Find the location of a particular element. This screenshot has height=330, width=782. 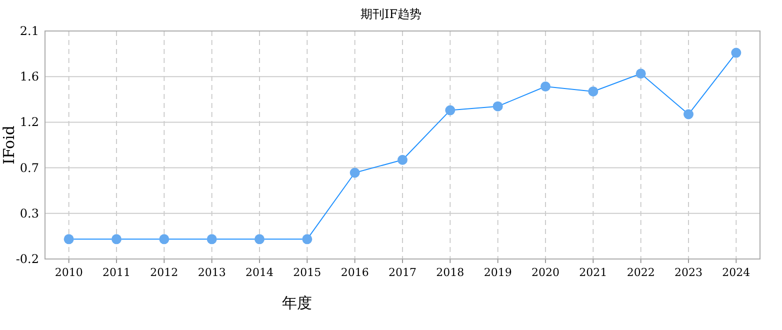

x-tick-label: 2016 is located at coordinates (354, 272).